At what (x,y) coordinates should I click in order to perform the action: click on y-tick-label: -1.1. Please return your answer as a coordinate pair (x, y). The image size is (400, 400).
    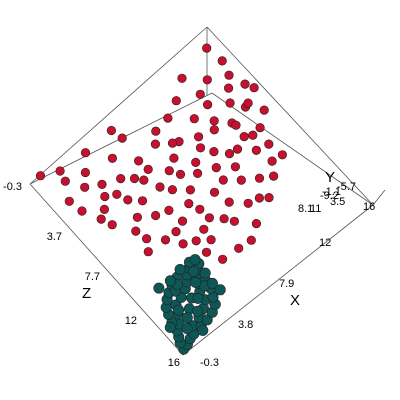
    Looking at the image, I should click on (331, 192).